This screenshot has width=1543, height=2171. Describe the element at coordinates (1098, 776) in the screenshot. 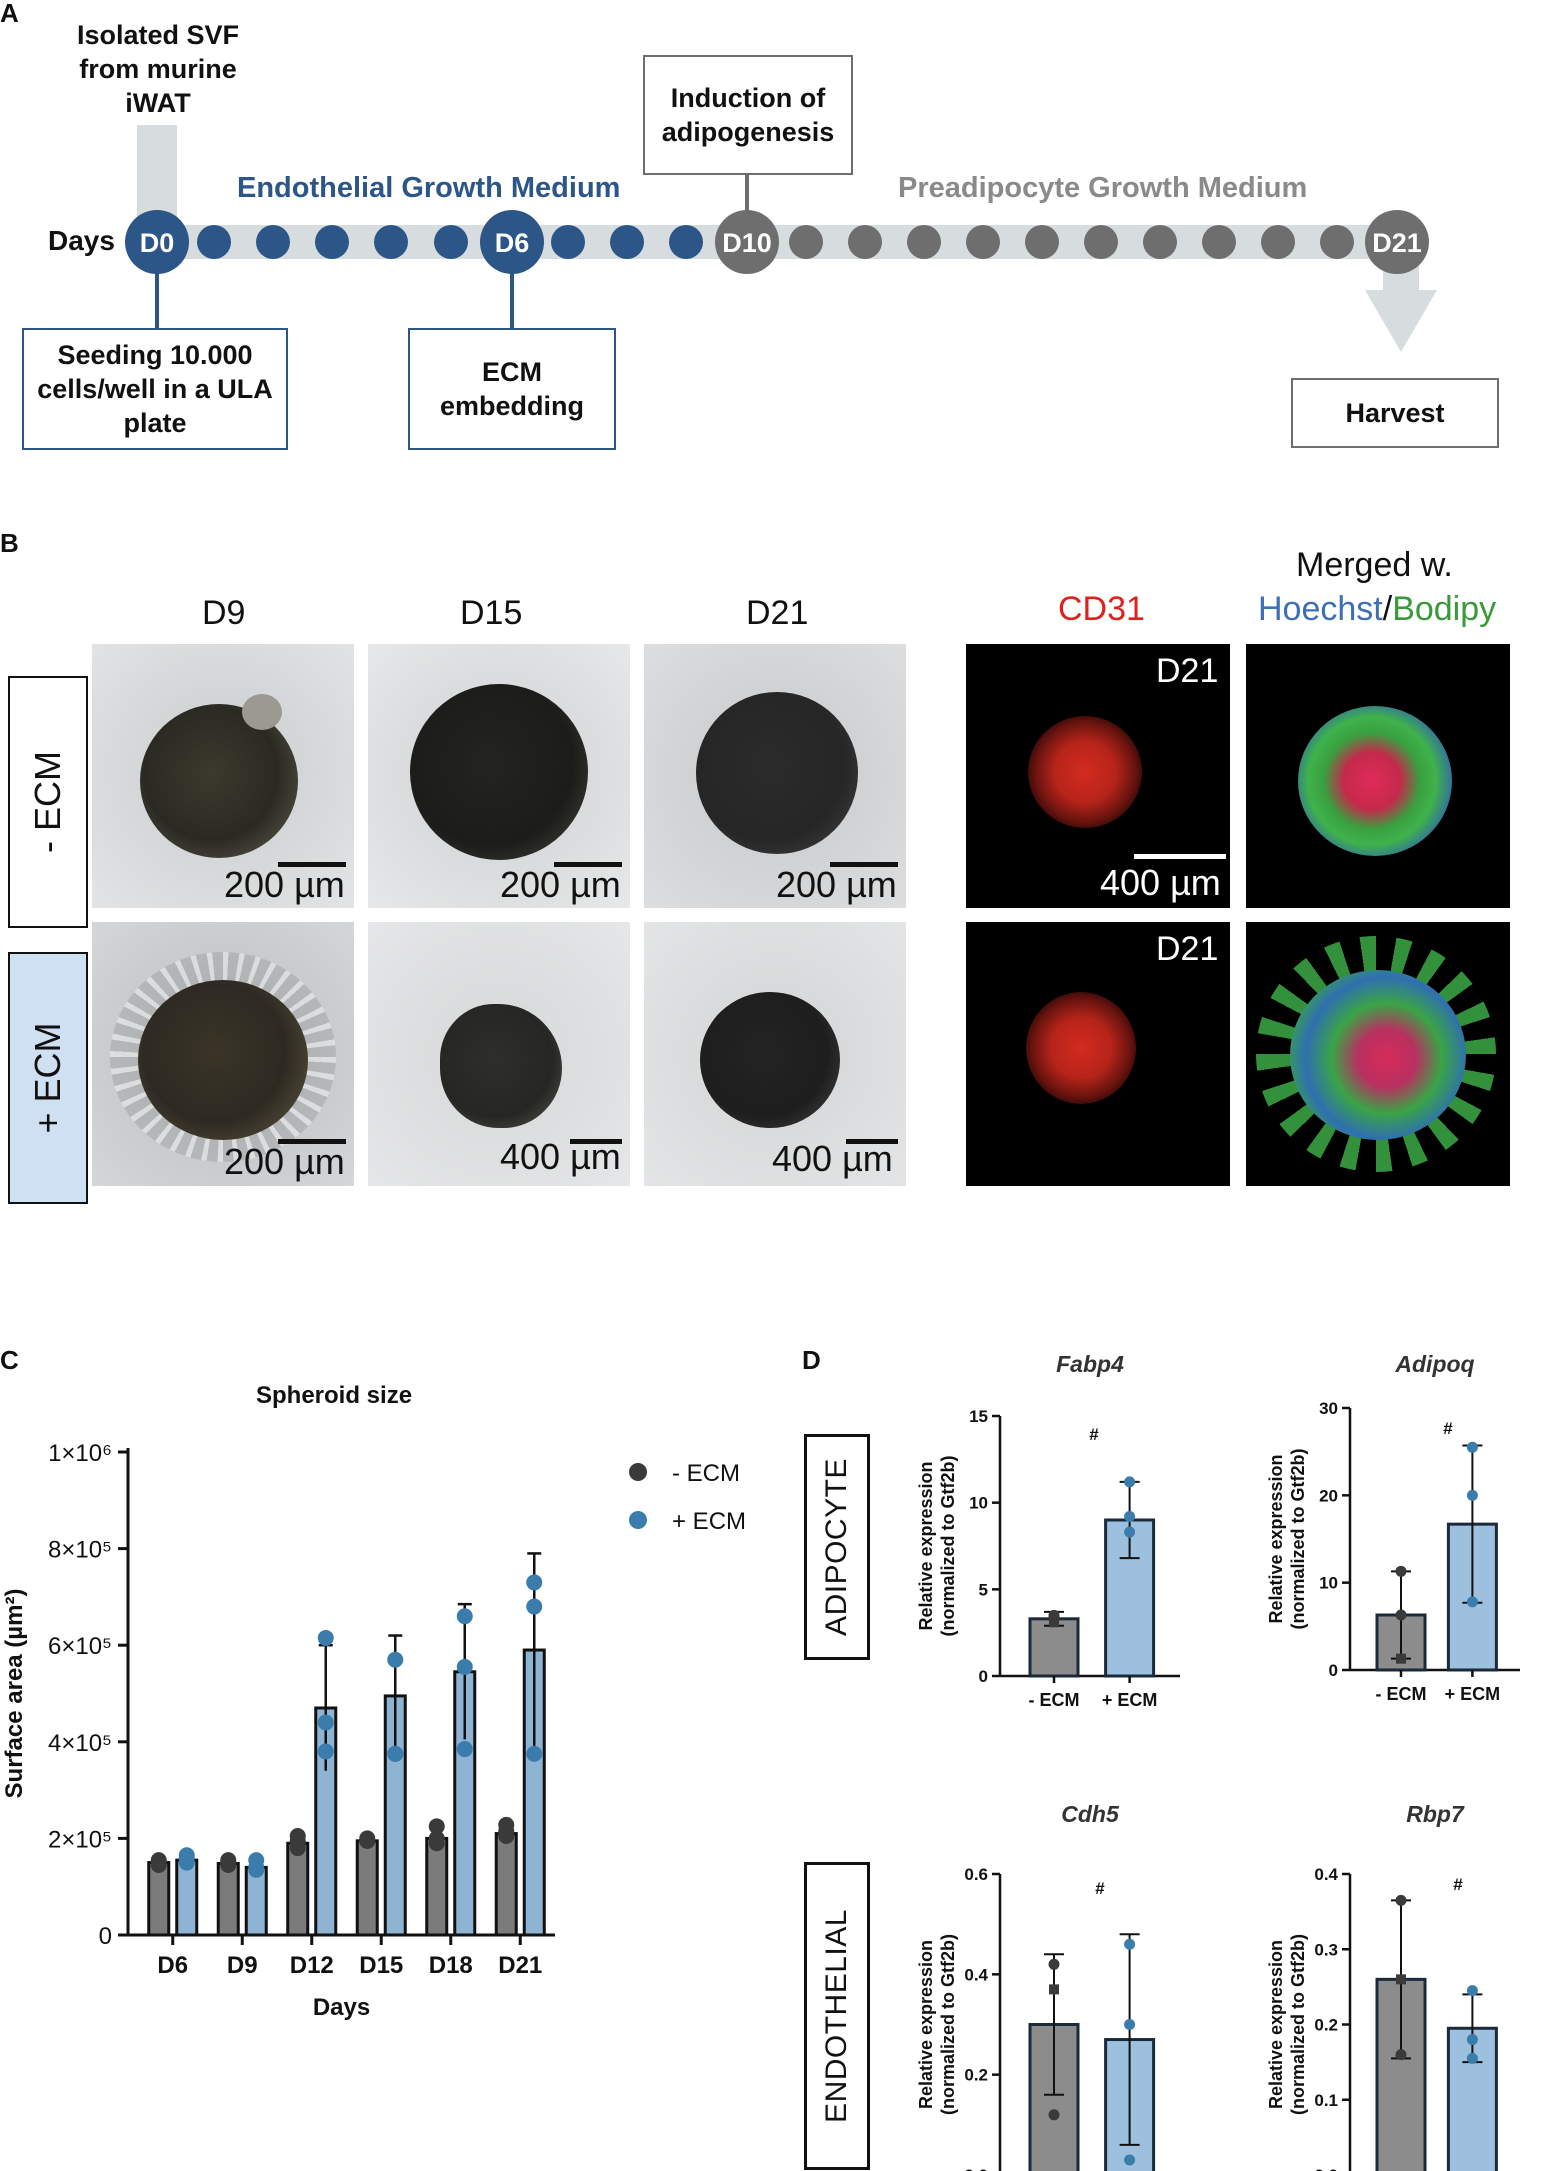

I see `cd31-minus-ecm` at that location.